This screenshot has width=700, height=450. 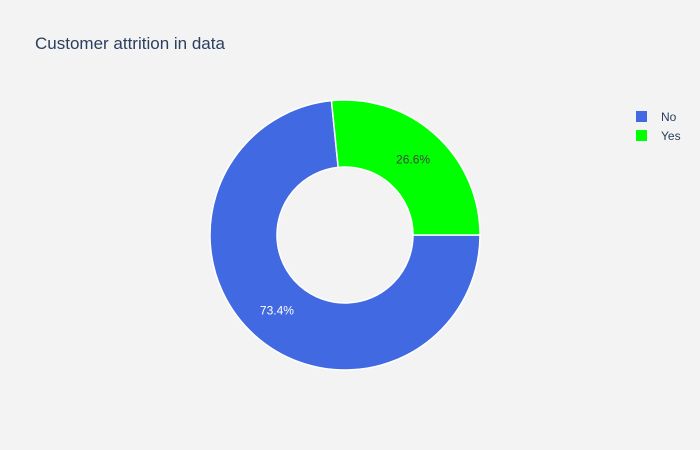 What do you see at coordinates (413, 160) in the screenshot?
I see `slice-label-yes: 26.6%` at bounding box center [413, 160].